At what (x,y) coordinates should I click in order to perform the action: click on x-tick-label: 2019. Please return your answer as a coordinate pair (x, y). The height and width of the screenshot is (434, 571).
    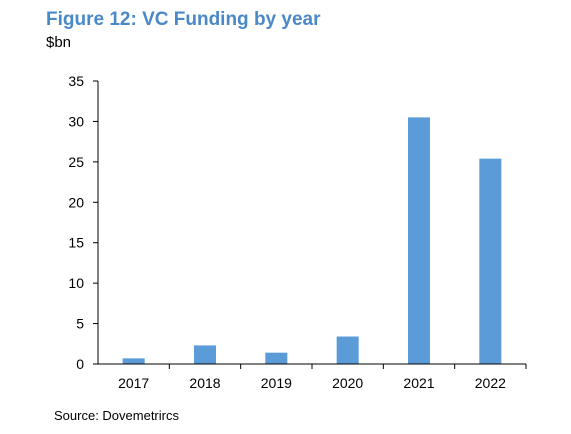
    Looking at the image, I should click on (276, 383).